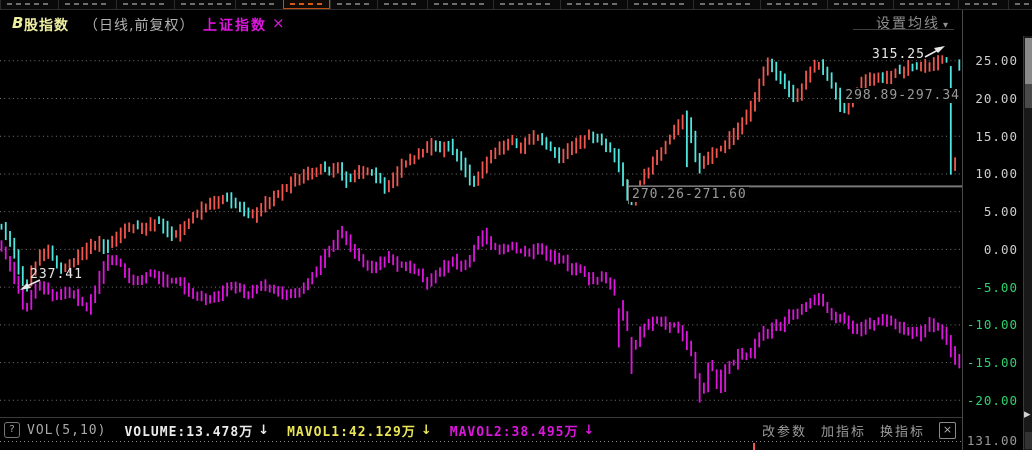 The image size is (1032, 450). What do you see at coordinates (992, 325) in the screenshot?
I see `price-tick-label: -10.00` at bounding box center [992, 325].